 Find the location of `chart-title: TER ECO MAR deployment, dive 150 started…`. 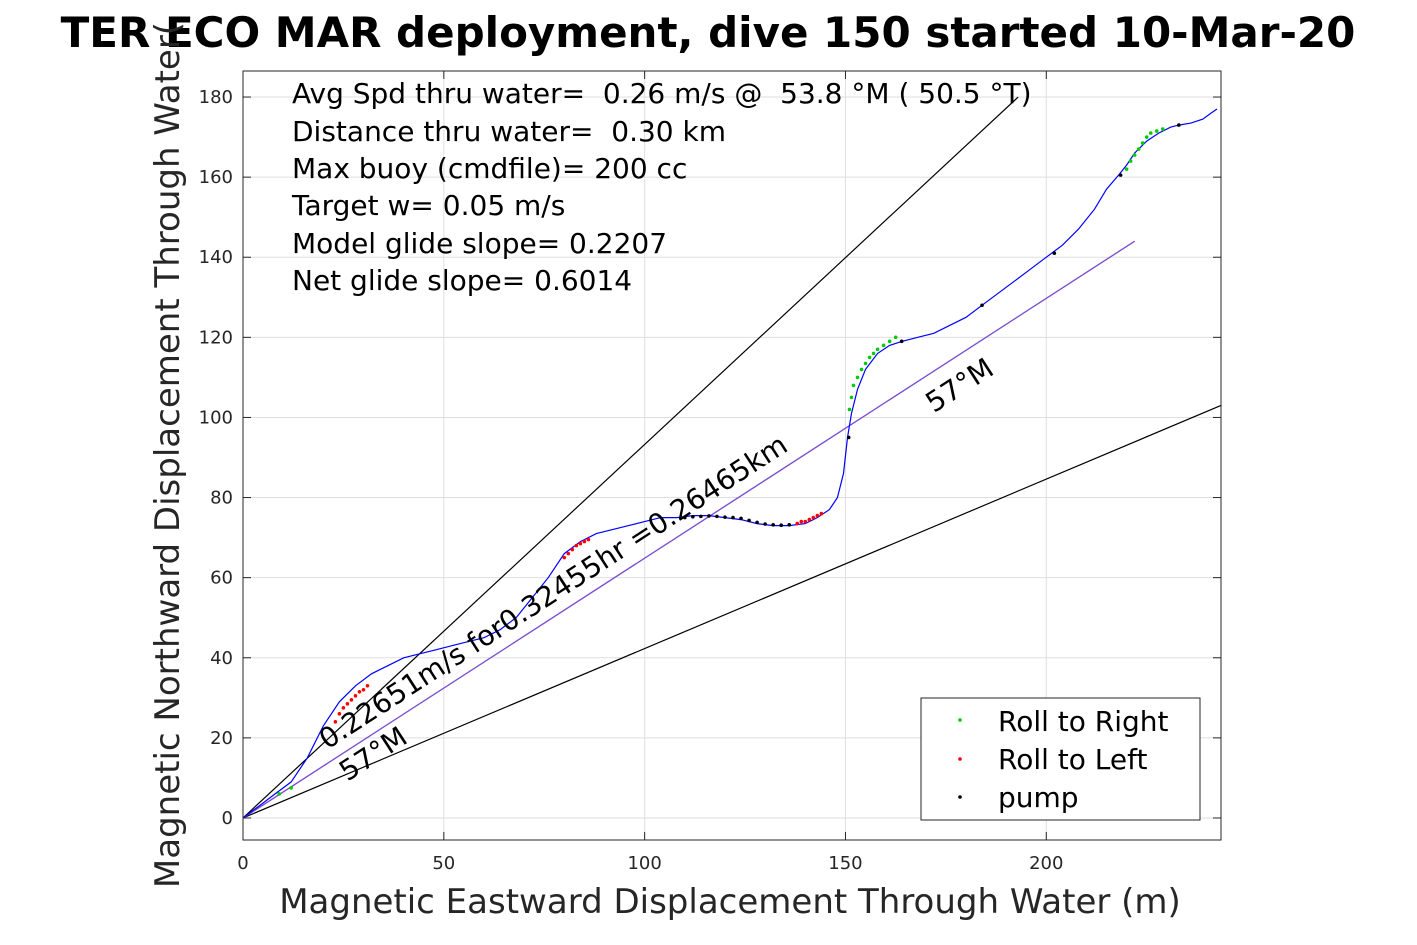

chart-title: TER ECO MAR deployment, dive 150 started… is located at coordinates (708, 32).